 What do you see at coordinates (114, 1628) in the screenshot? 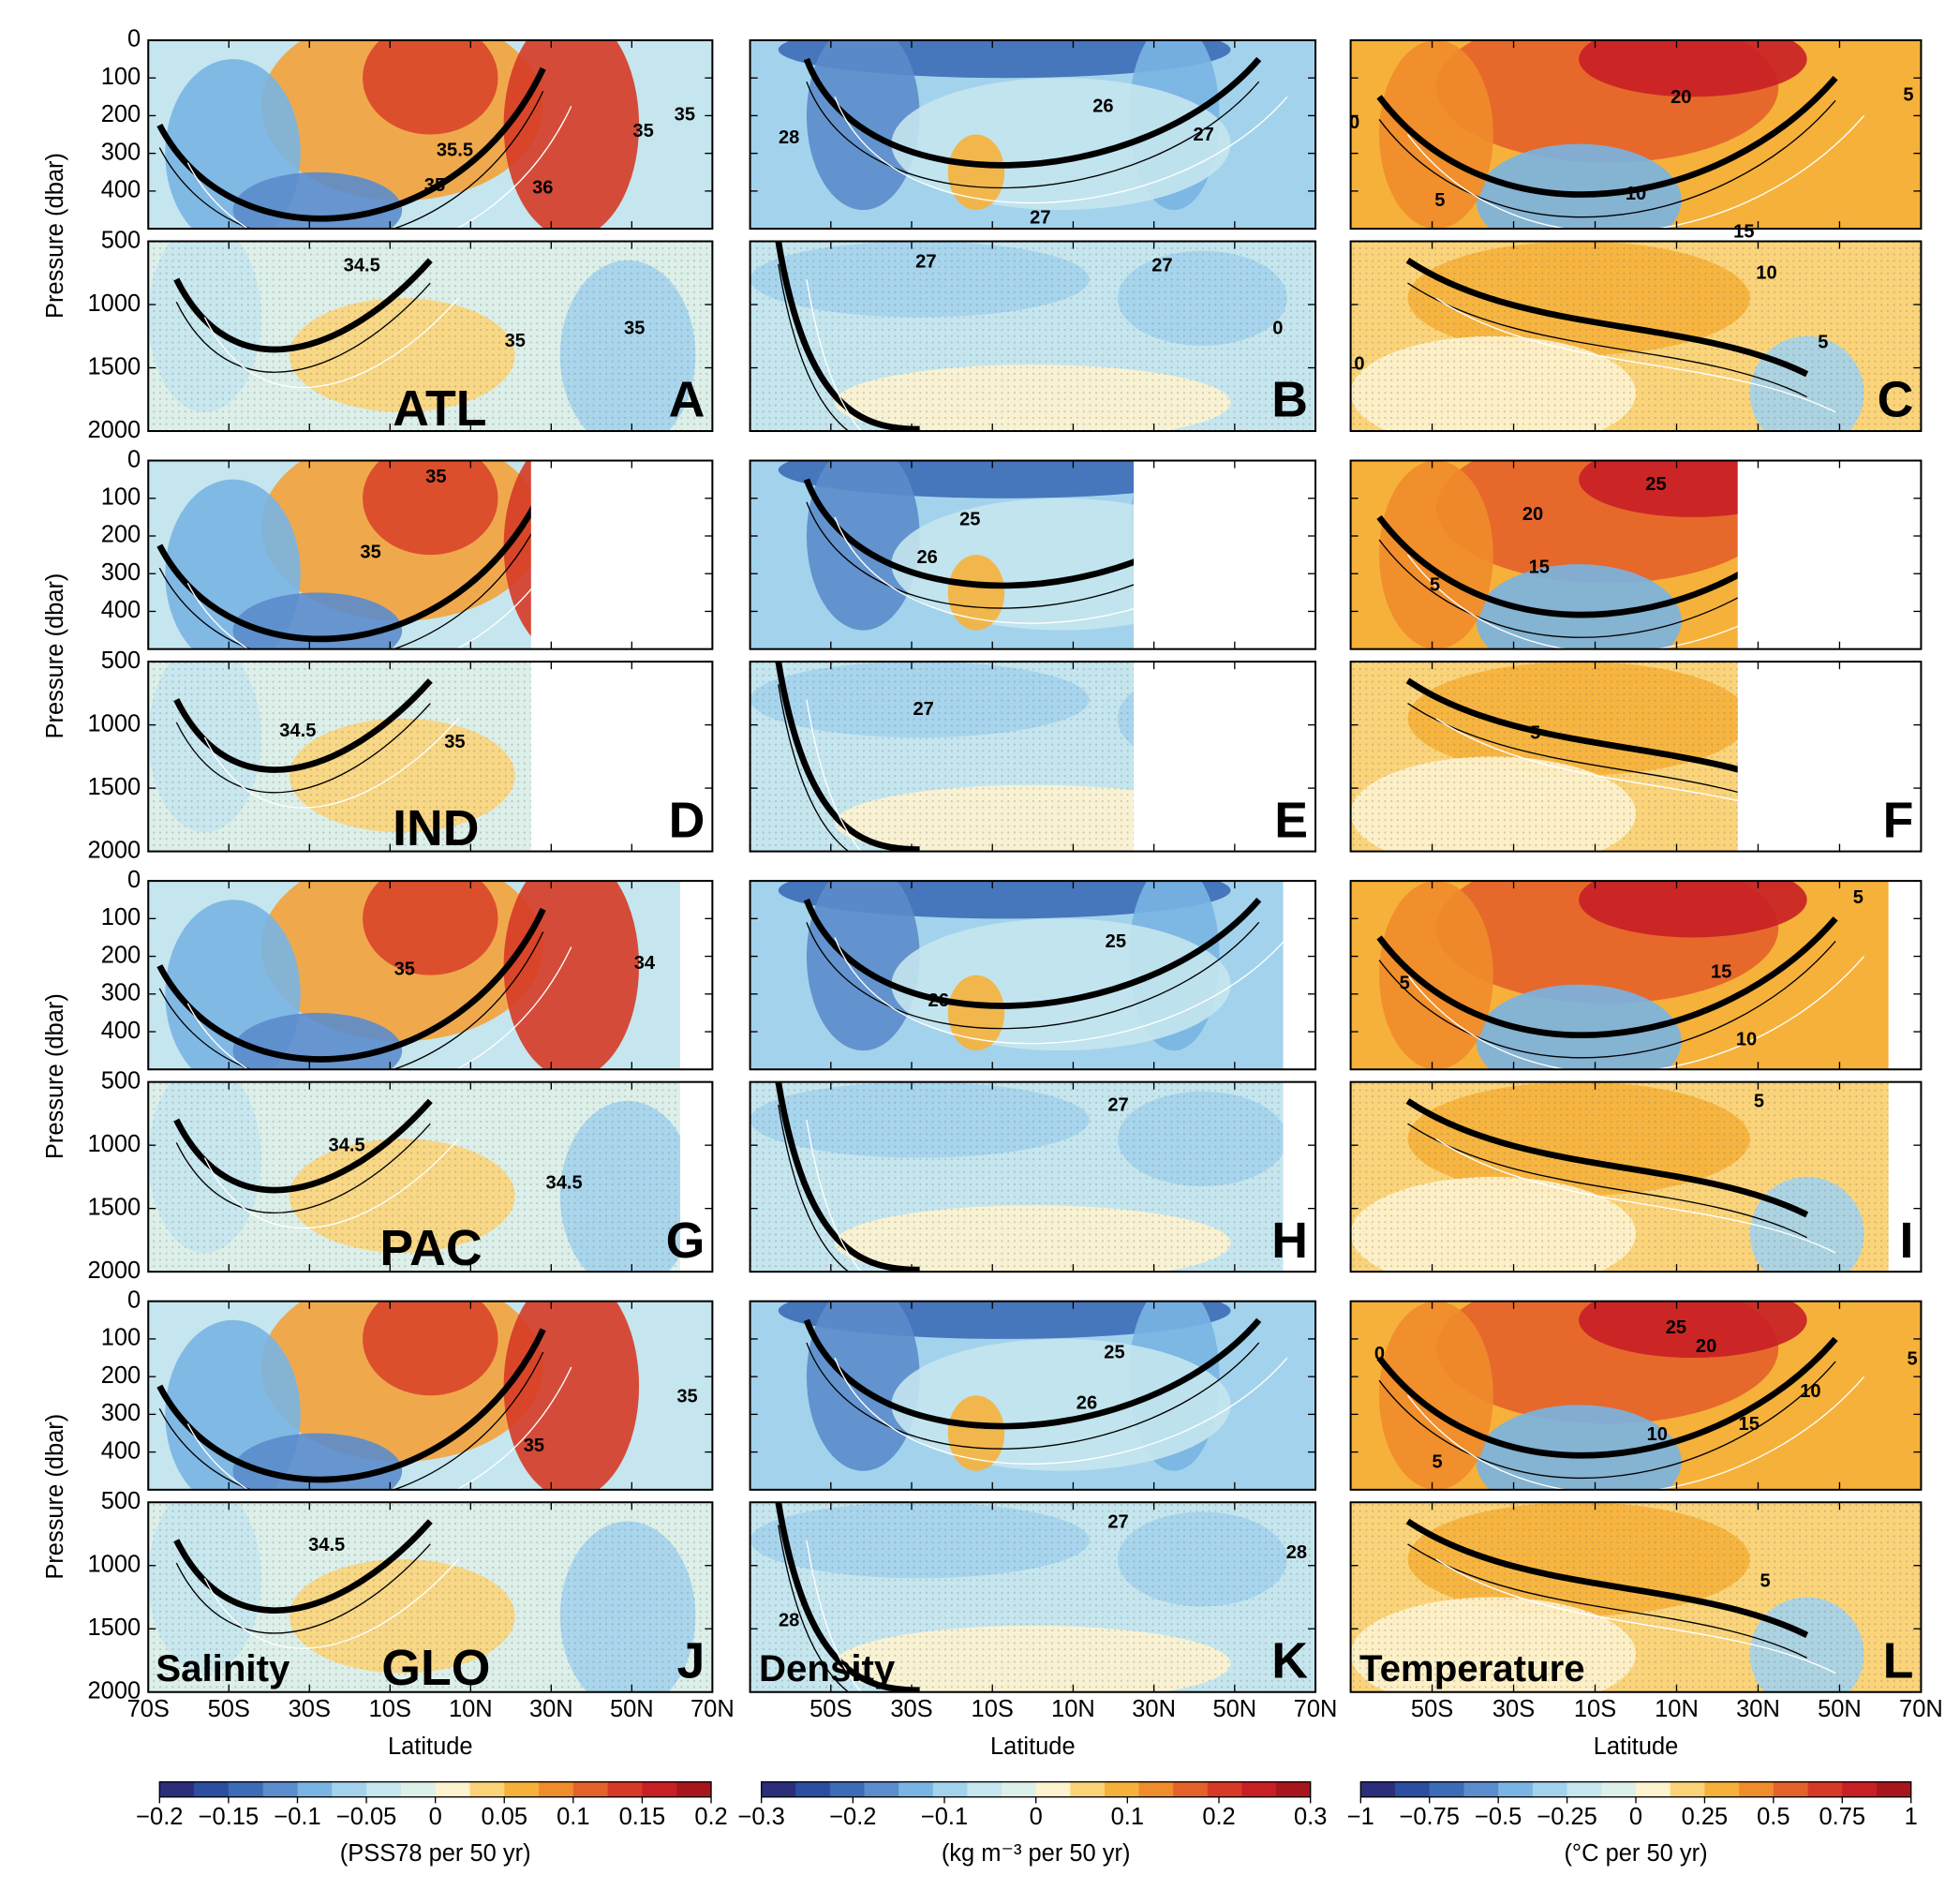
I see `y-tick-label: 1500` at bounding box center [114, 1628].